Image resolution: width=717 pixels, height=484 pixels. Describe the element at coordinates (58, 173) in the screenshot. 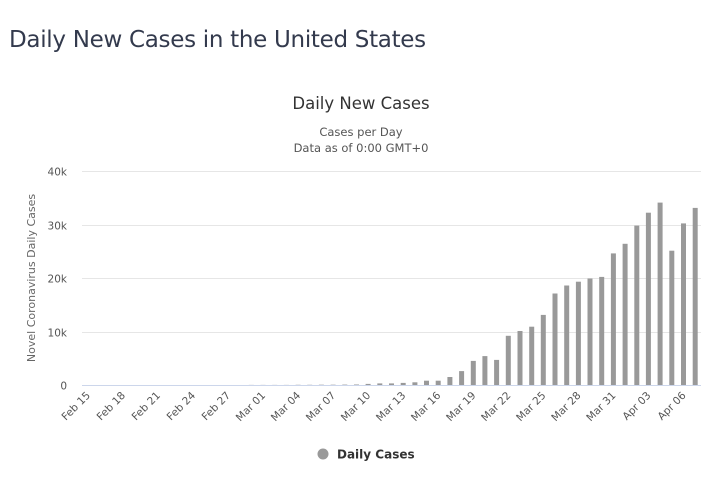

I see `y-tick-label: 40k` at that location.